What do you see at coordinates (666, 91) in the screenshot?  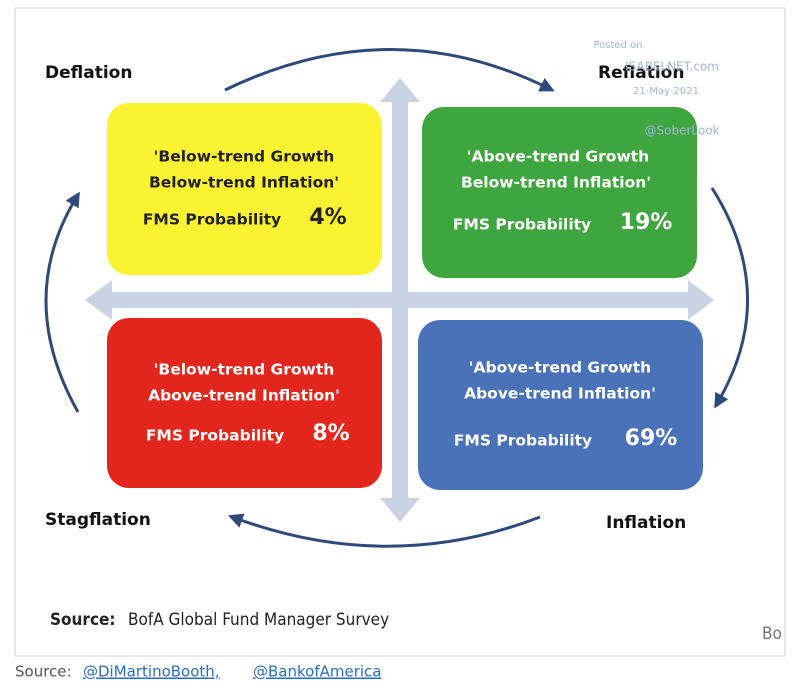 I see `watermark: 21-May-2021` at bounding box center [666, 91].